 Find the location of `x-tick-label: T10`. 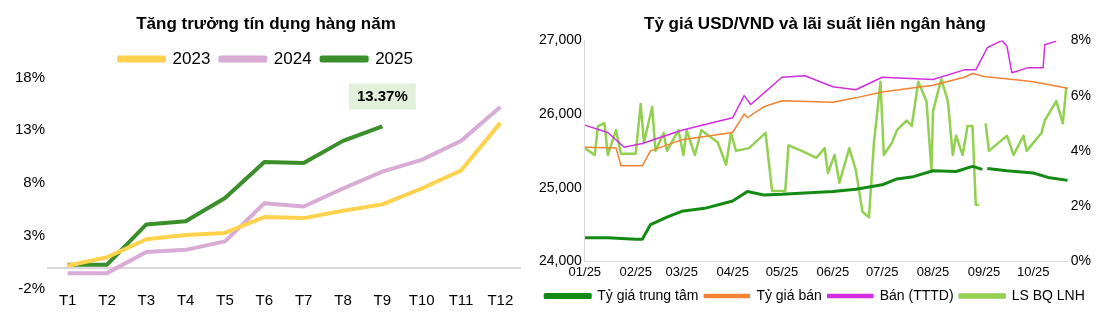

x-tick-label: T10 is located at coordinates (421, 300).